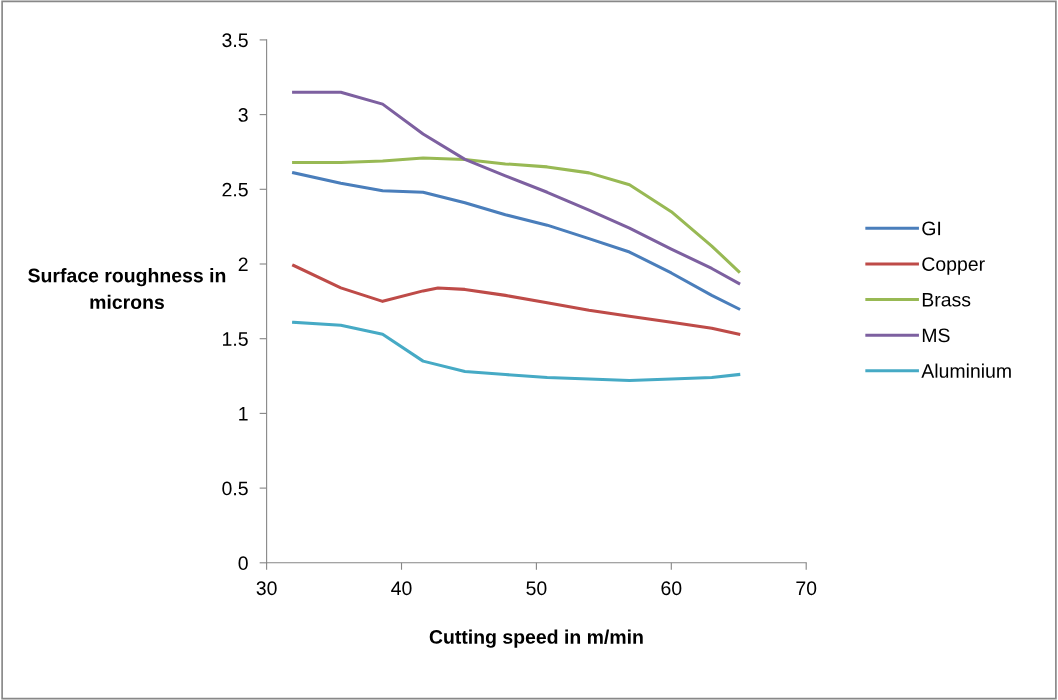 This screenshot has width=1058, height=700. What do you see at coordinates (243, 563) in the screenshot?
I see `y-tick-label: 0` at bounding box center [243, 563].